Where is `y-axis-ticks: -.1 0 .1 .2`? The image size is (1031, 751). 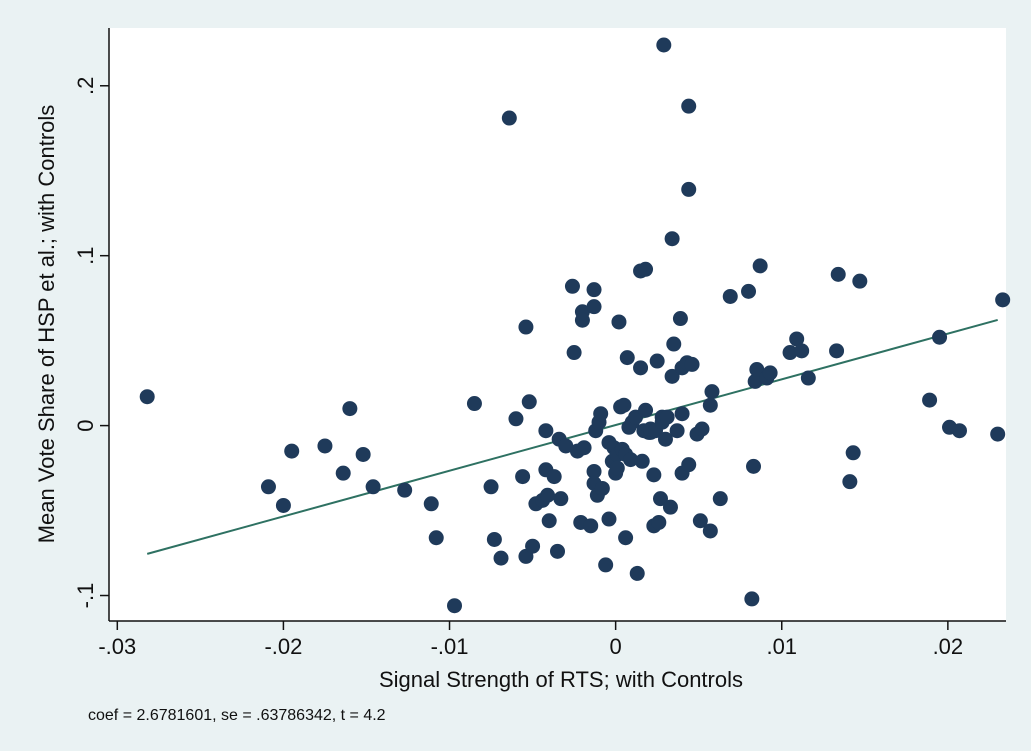 y-axis-ticks: -.1 0 .1 .2 is located at coordinates (91, 343).